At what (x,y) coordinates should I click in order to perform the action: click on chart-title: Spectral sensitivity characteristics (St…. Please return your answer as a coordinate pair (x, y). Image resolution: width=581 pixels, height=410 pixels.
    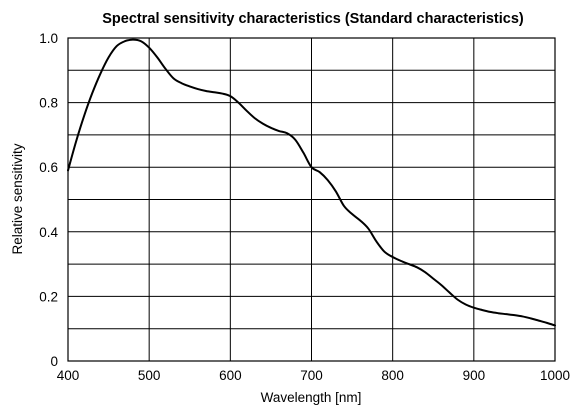
    Looking at the image, I should click on (313, 19).